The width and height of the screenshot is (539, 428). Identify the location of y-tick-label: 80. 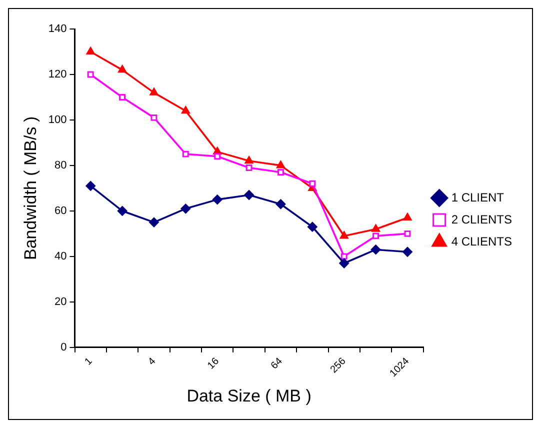
(60, 165).